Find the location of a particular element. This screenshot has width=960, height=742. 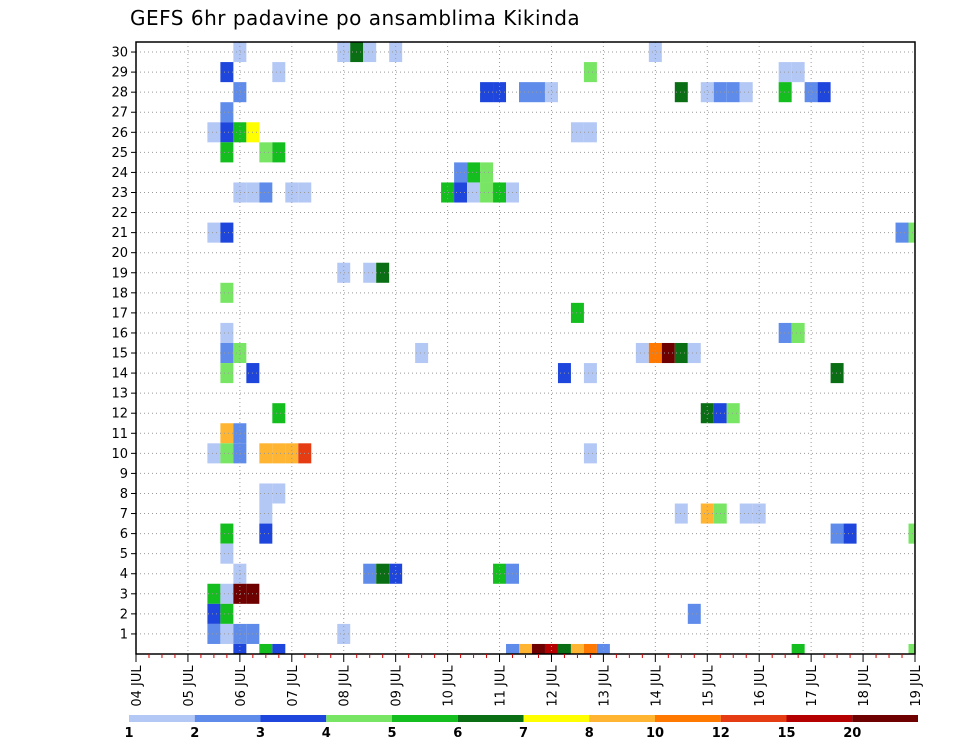

y-tick-label: 14 is located at coordinates (119, 374).